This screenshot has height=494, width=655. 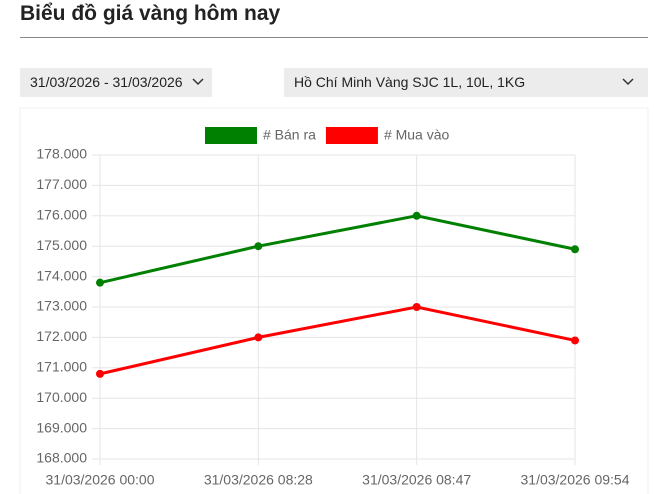 I want to click on y-tick-label: 176.000, so click(x=61, y=215).